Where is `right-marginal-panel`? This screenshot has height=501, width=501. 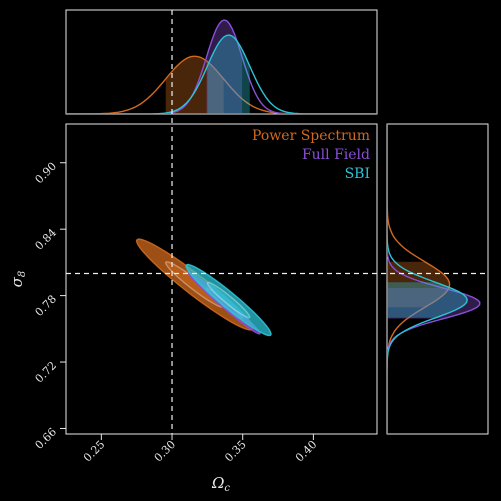 right-marginal-panel is located at coordinates (437, 279).